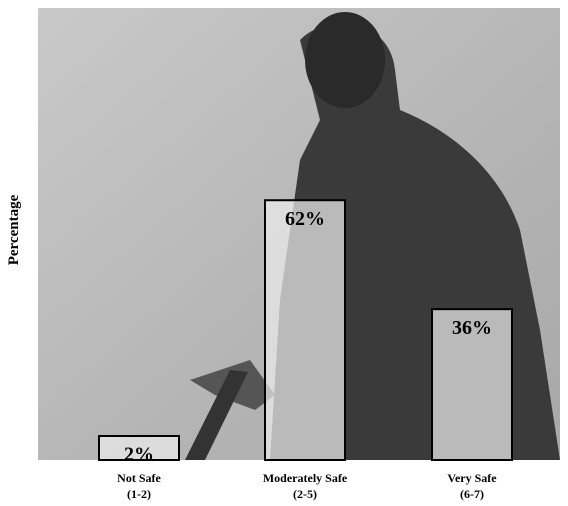 The image size is (568, 506). I want to click on value-label: 2%, so click(139, 455).